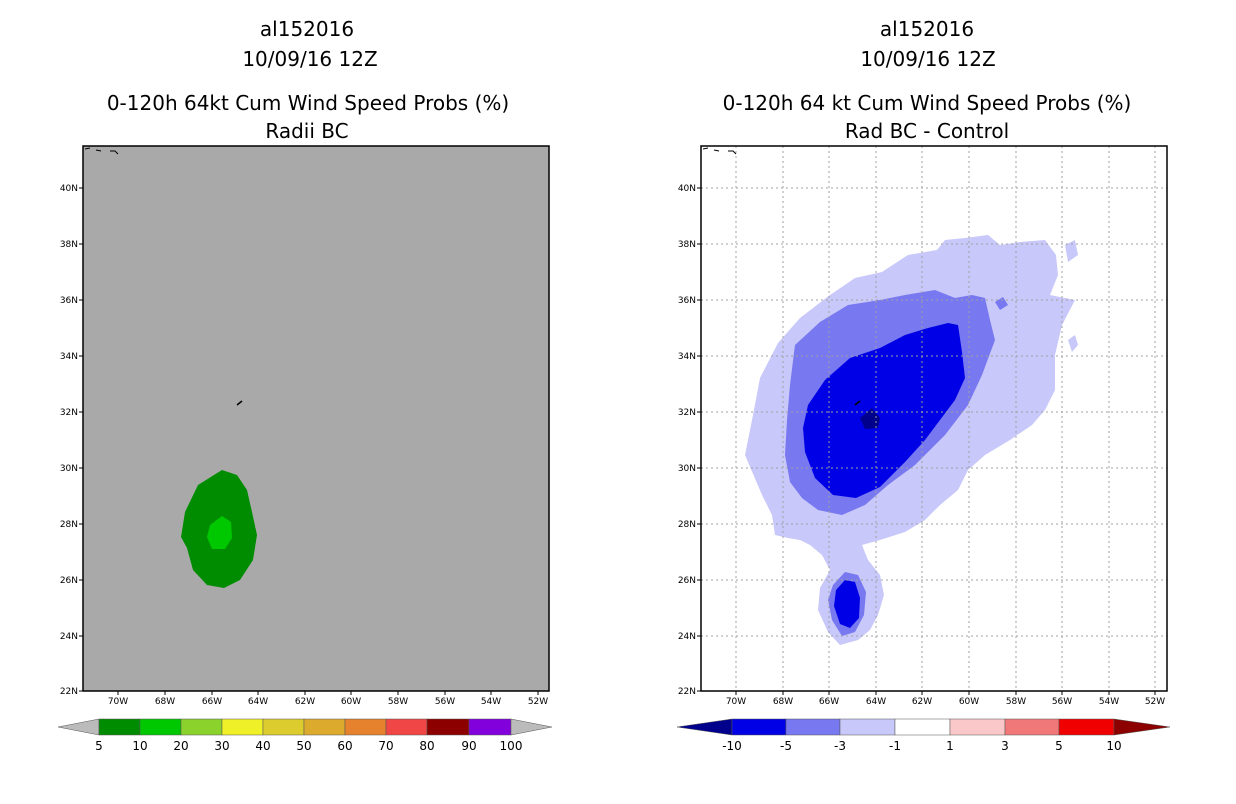 The height and width of the screenshot is (804, 1236). What do you see at coordinates (69, 525) in the screenshot?
I see `left-lat-label: 28N` at bounding box center [69, 525].